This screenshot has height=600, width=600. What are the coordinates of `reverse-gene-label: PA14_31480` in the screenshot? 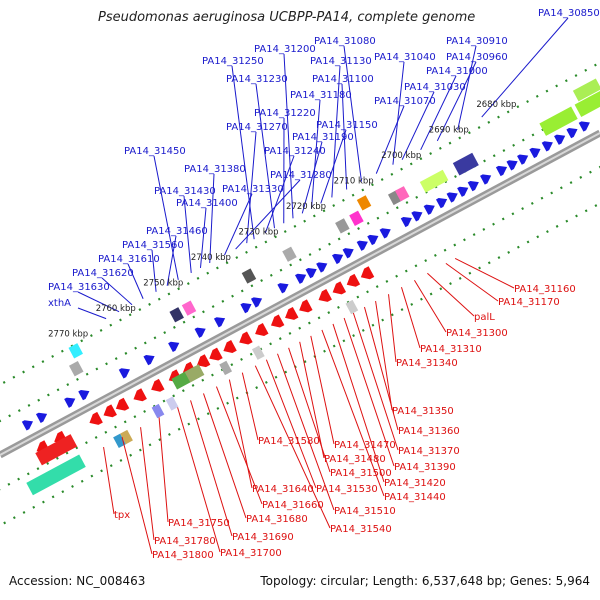 It's located at (355, 459).